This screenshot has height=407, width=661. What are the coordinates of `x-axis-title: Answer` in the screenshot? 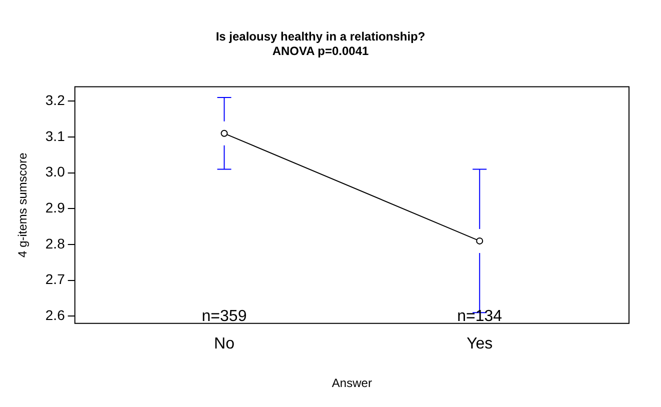 It's located at (352, 383).